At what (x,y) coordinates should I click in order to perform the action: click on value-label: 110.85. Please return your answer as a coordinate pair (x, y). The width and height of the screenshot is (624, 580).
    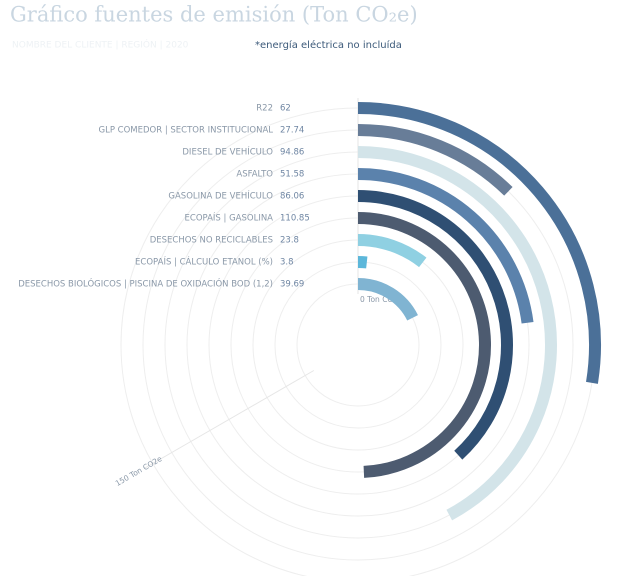
    Looking at the image, I should click on (295, 219).